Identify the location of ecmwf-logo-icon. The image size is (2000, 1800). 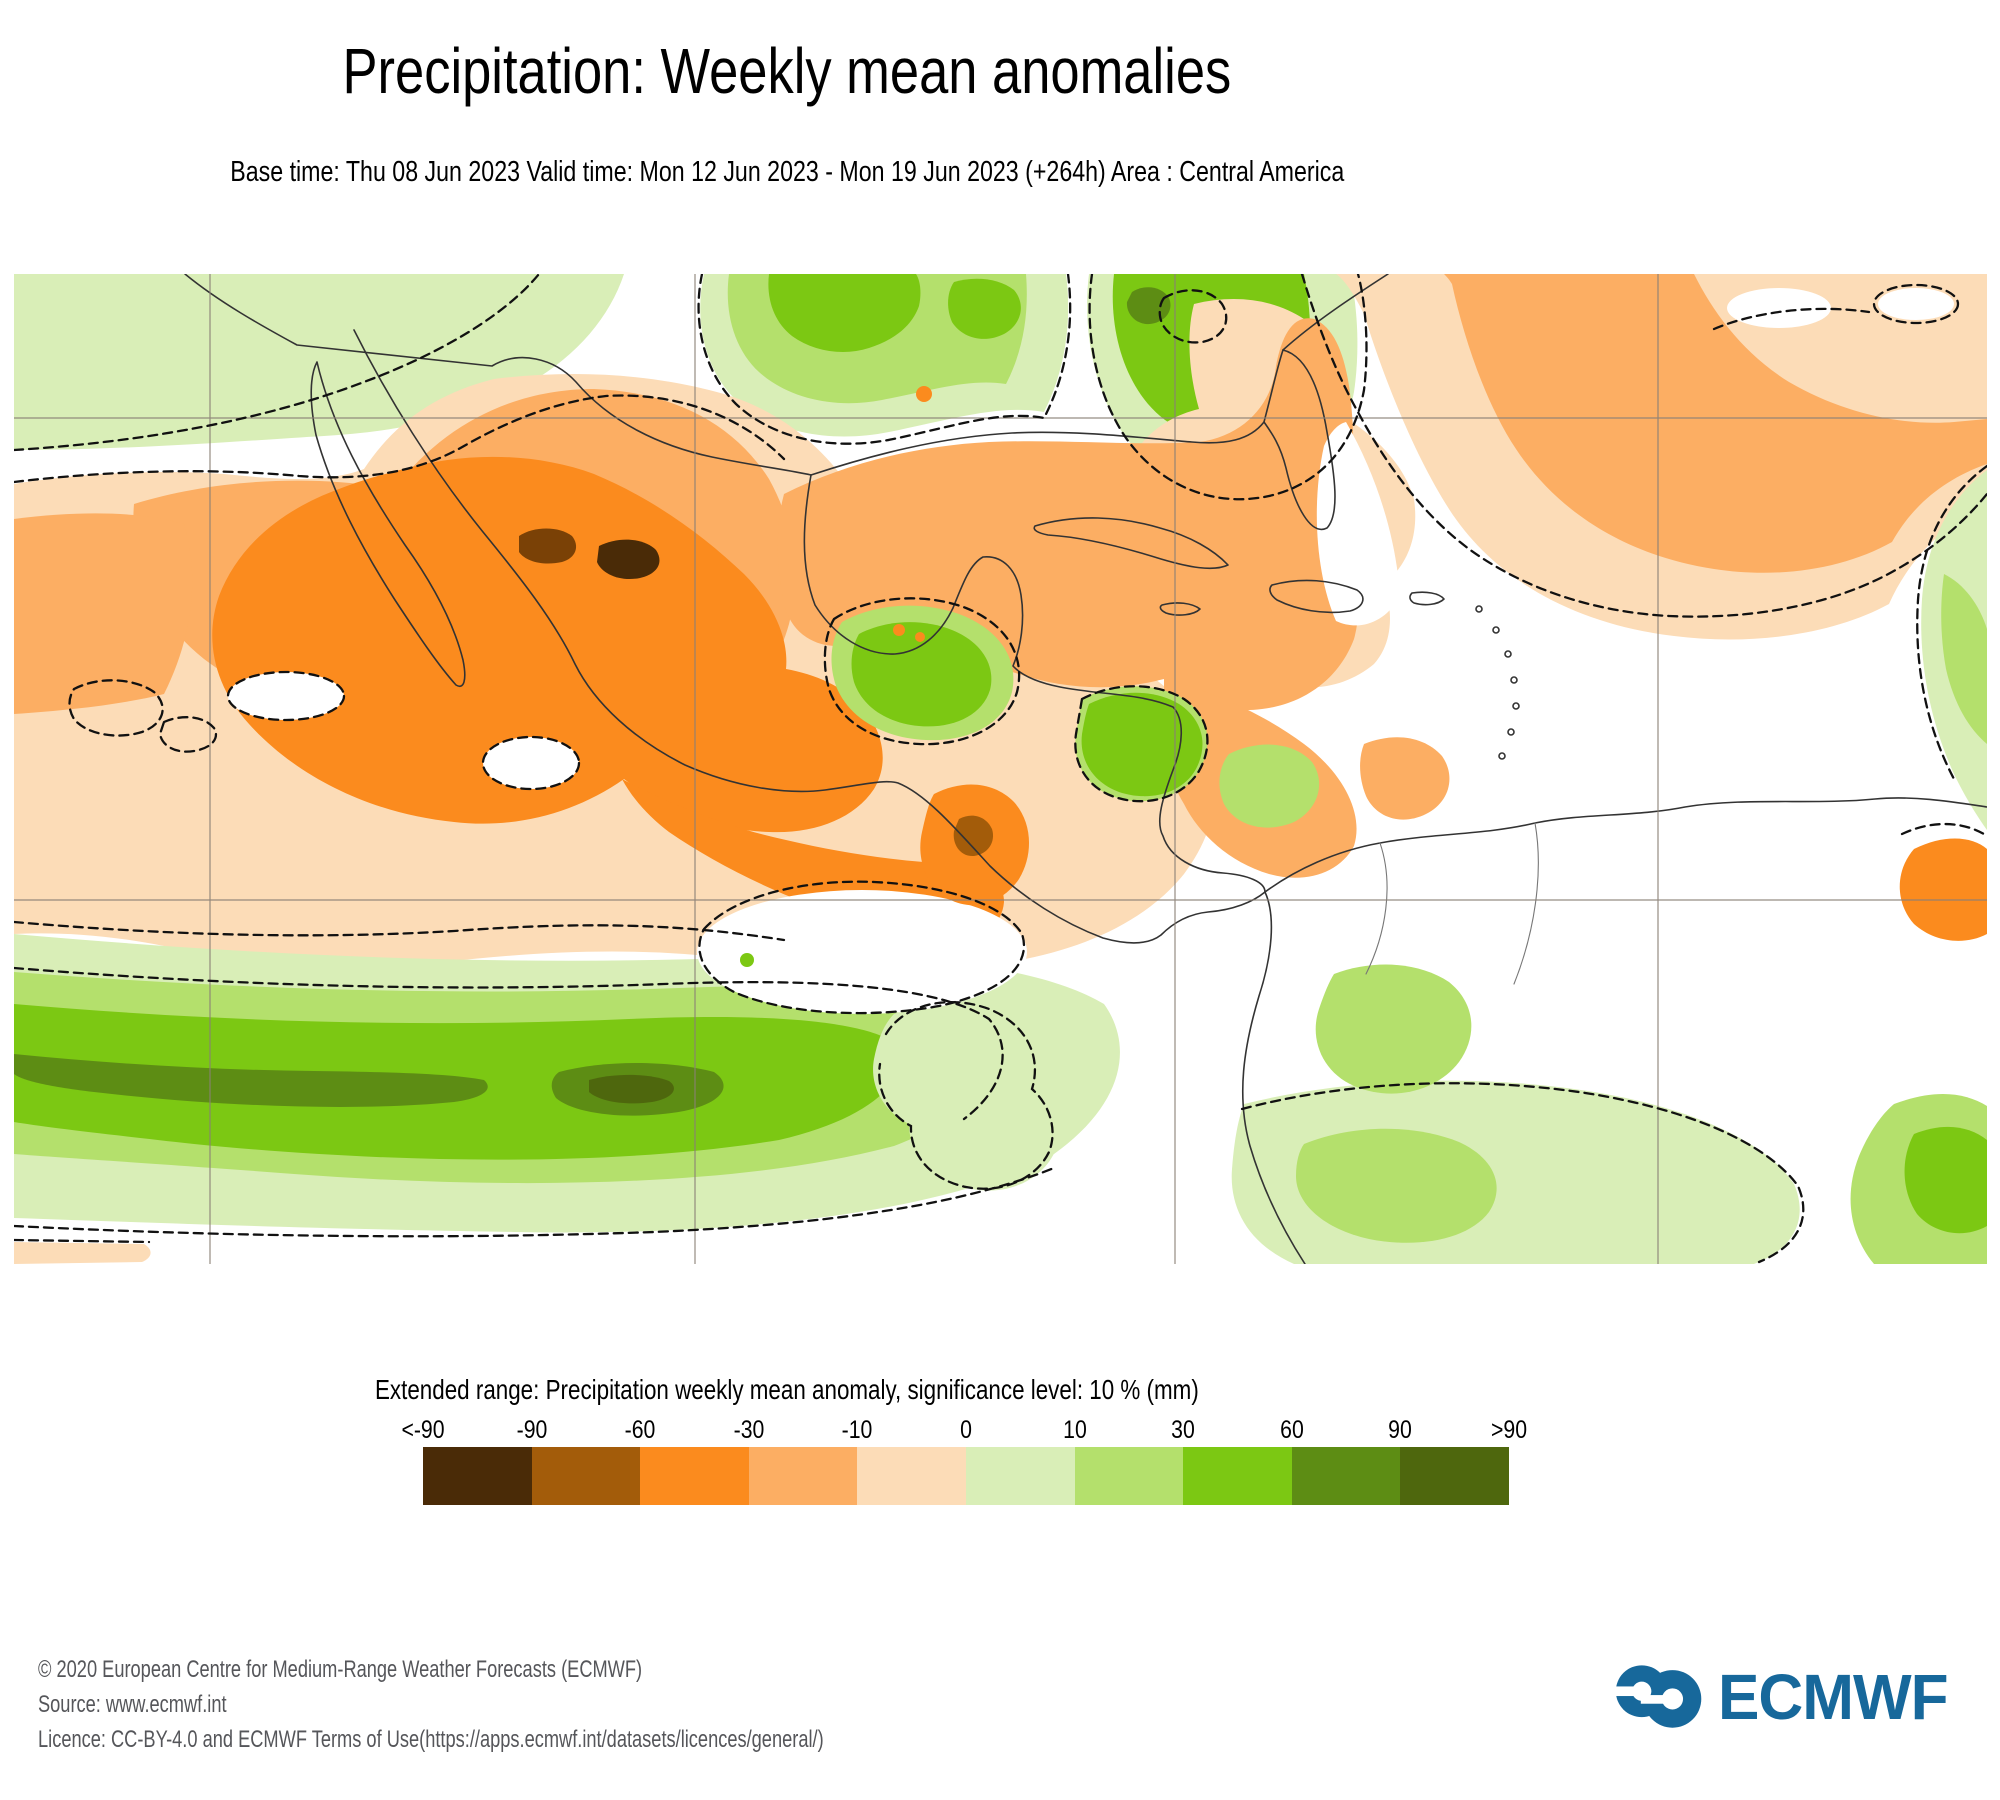
(1657, 1696).